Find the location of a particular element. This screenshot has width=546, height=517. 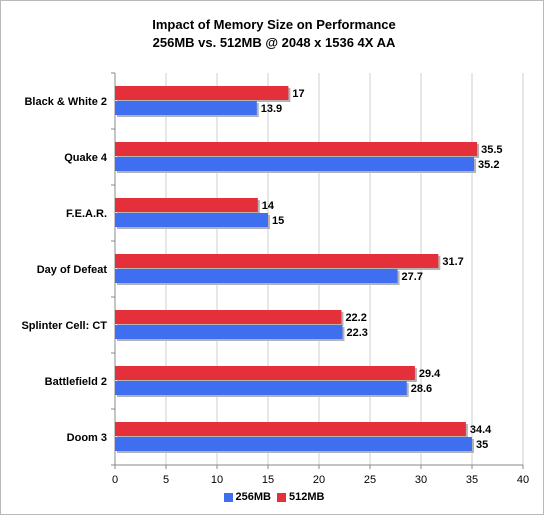

data-label-512mb: 34.4 is located at coordinates (481, 430).